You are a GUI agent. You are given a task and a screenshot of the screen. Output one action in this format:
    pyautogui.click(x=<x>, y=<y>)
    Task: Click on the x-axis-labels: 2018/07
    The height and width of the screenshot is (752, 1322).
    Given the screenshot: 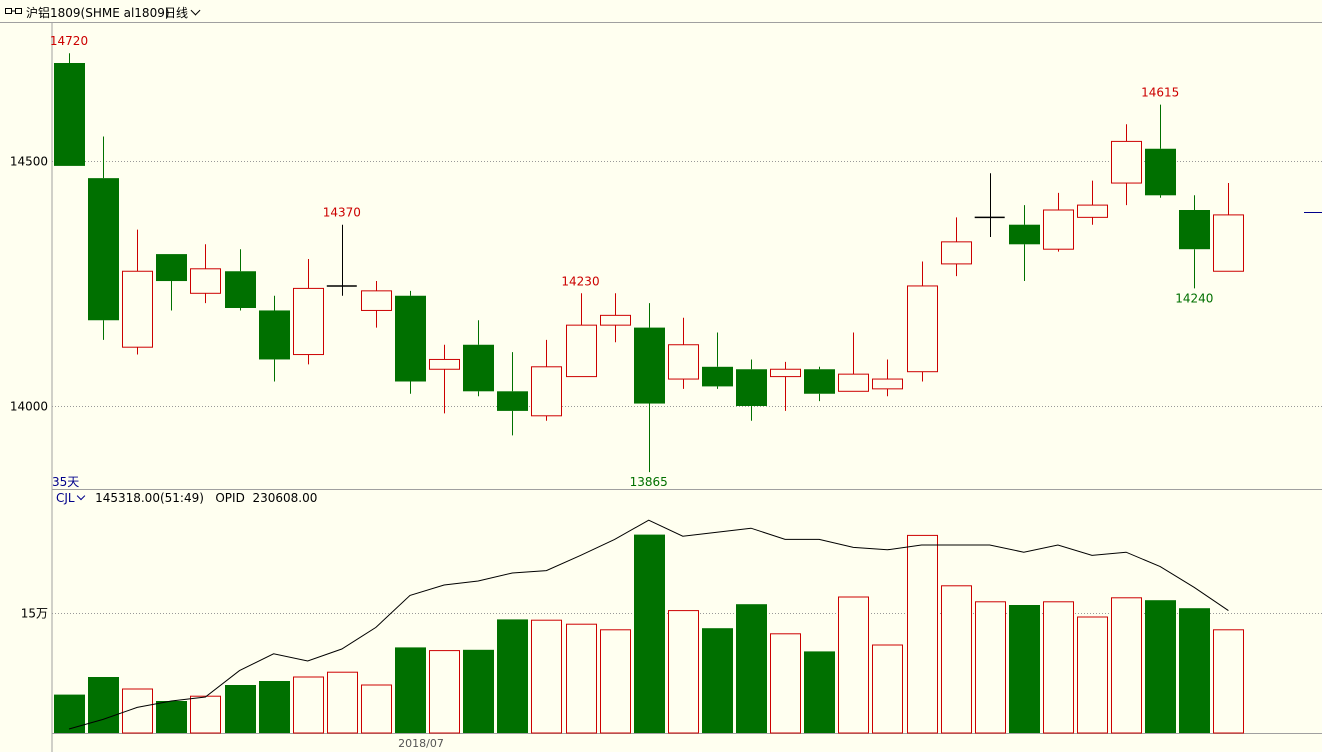 What is the action you would take?
    pyautogui.click(x=421, y=743)
    